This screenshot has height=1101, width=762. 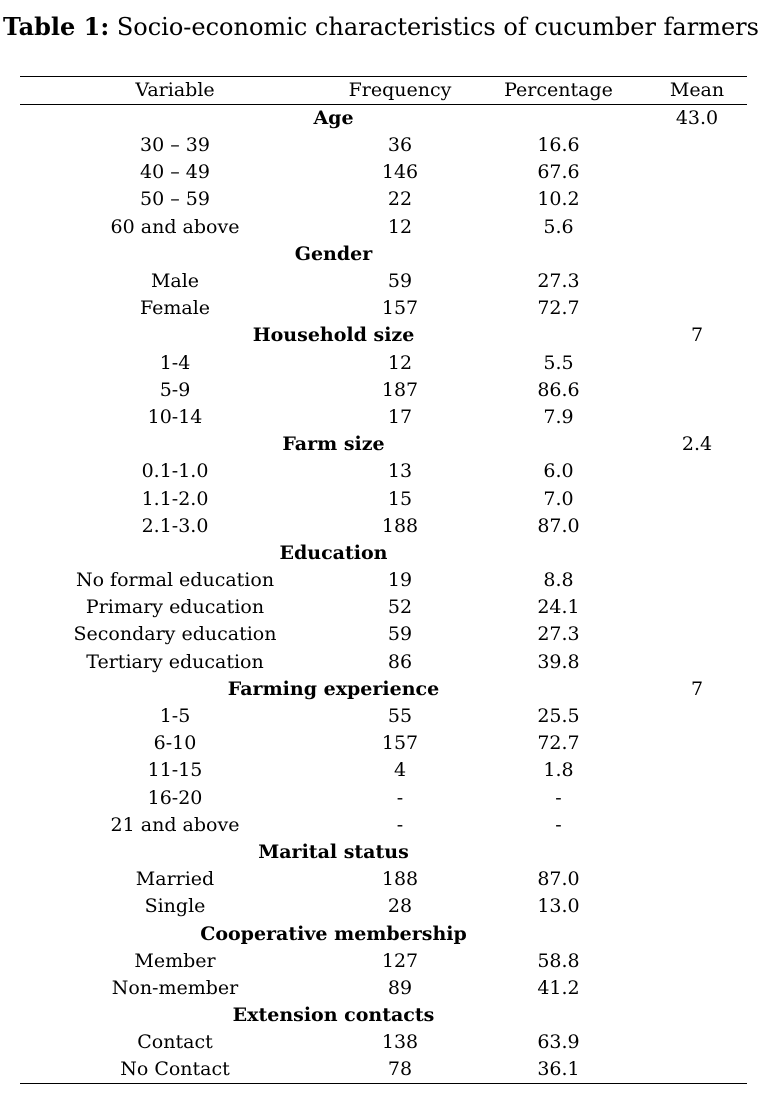 I want to click on group-name: Extension contacts, so click(x=333, y=1015).